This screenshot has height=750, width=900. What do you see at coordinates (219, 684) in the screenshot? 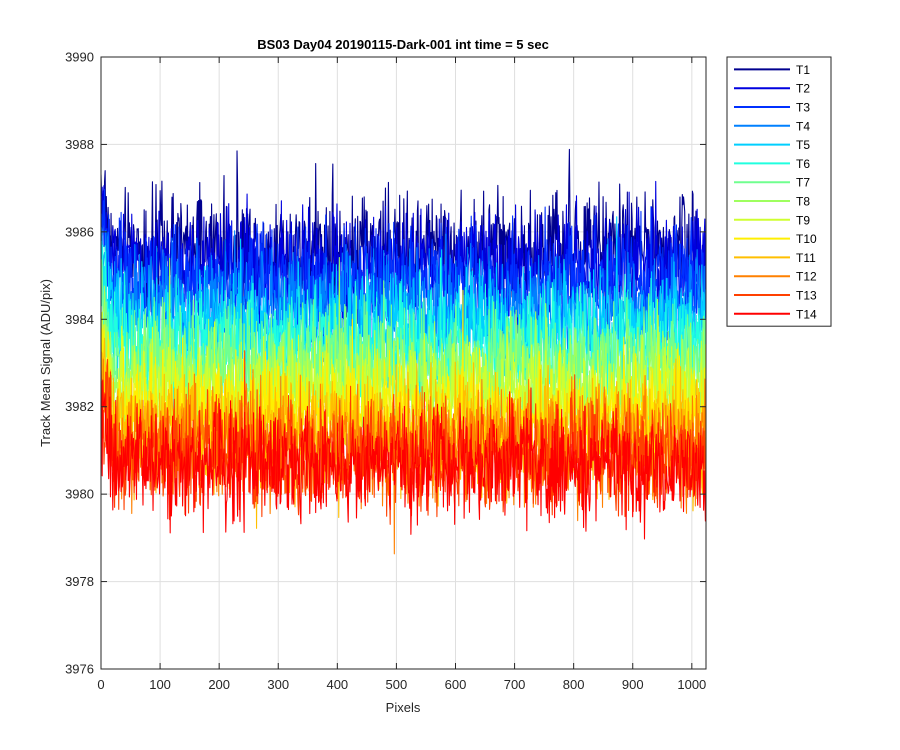
I see `x-tick-label: 200` at bounding box center [219, 684].